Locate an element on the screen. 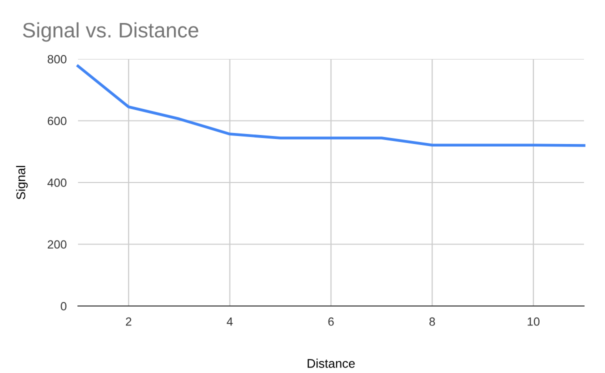 The image size is (605, 373). x-tick-label: 6 is located at coordinates (331, 321).